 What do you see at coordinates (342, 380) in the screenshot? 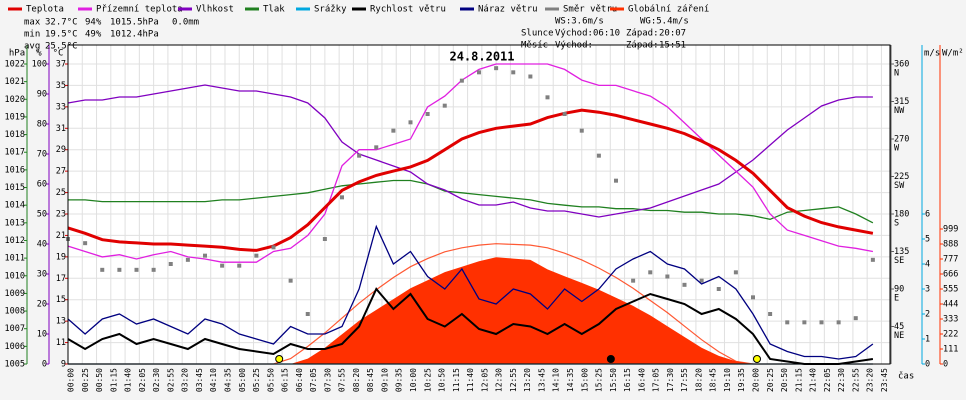
I see `x-tick-label: 07:55` at bounding box center [342, 380].